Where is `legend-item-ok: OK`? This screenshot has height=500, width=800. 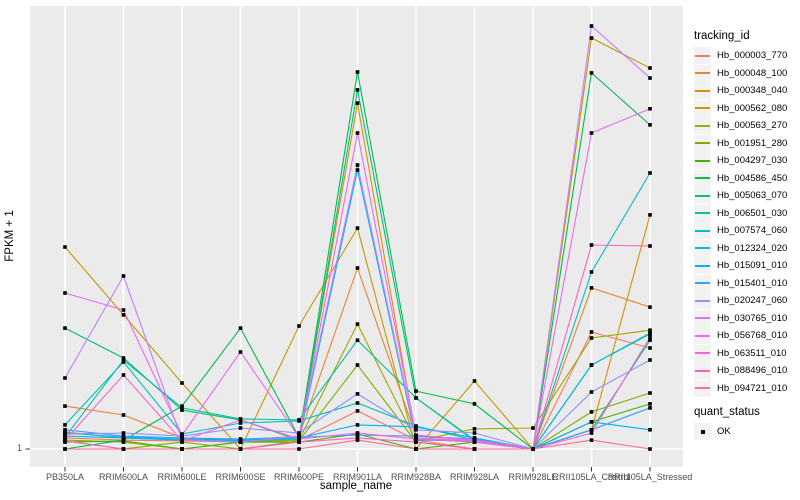
legend-item-ok: OK is located at coordinates (746, 432).